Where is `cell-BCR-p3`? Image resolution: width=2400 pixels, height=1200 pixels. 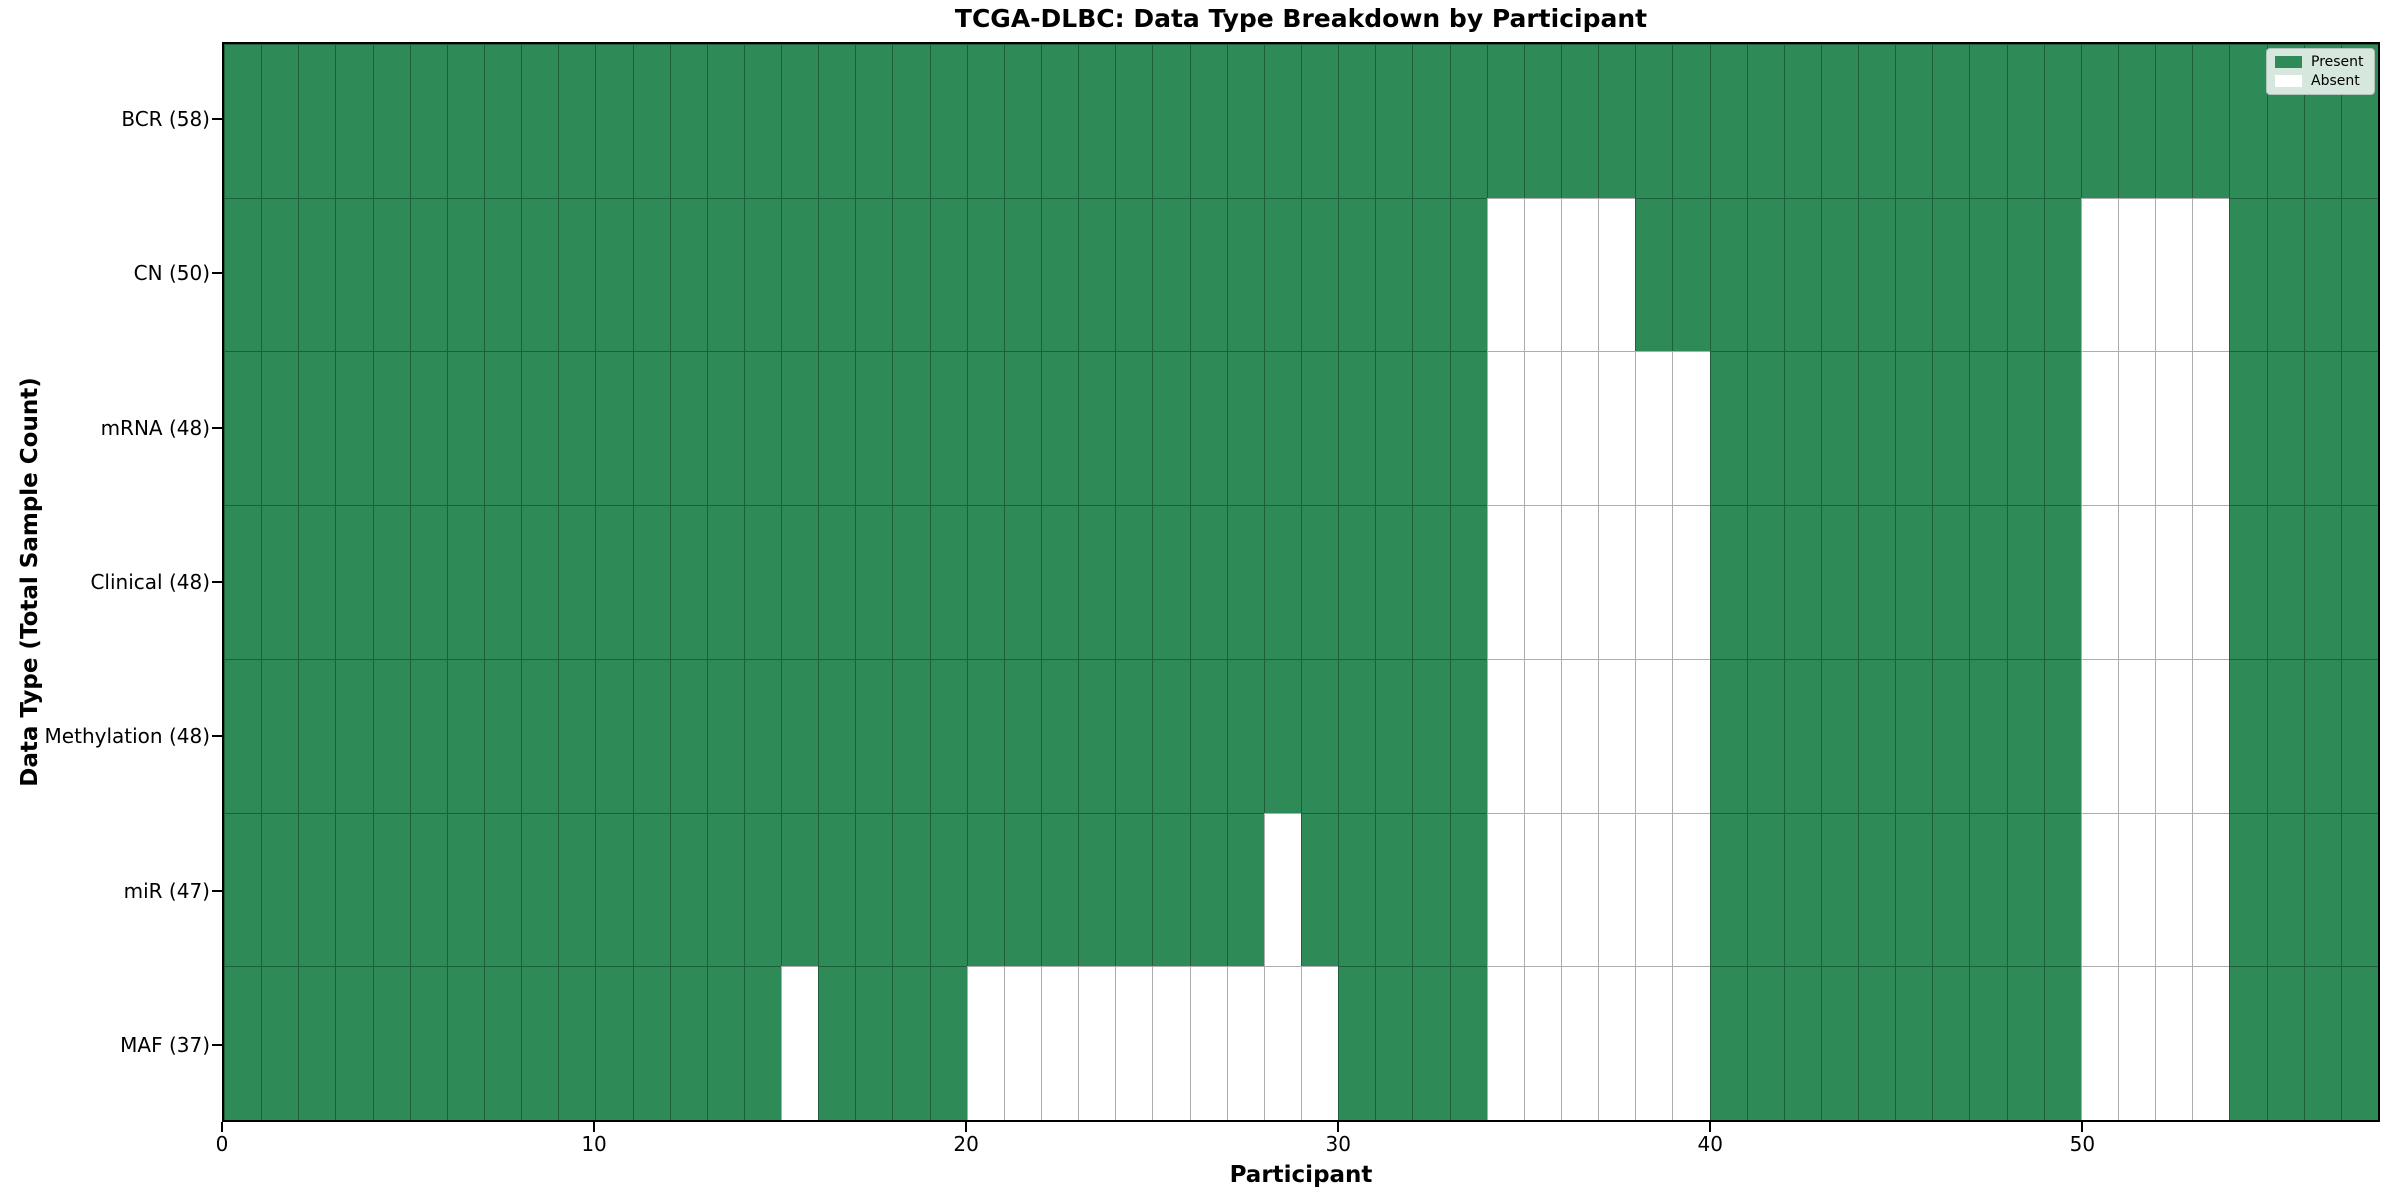 cell-BCR-p3 is located at coordinates (354, 121).